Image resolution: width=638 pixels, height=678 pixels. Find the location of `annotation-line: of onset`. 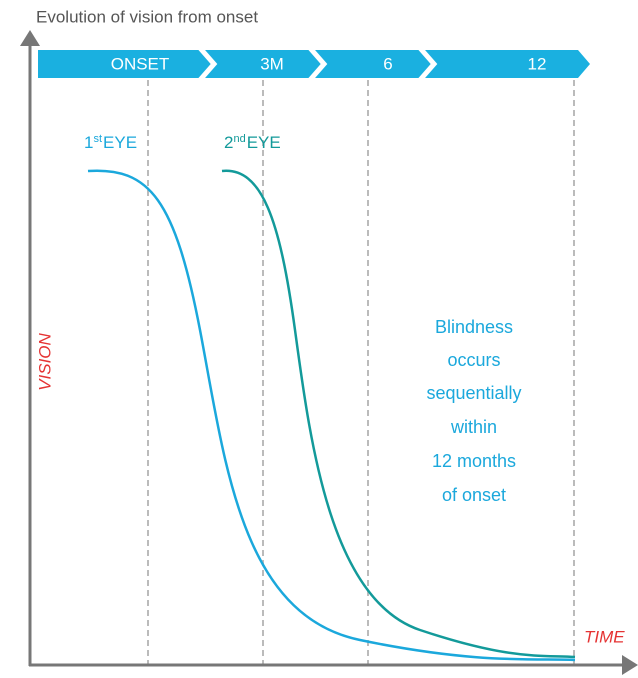

annotation-line: of onset is located at coordinates (474, 495).